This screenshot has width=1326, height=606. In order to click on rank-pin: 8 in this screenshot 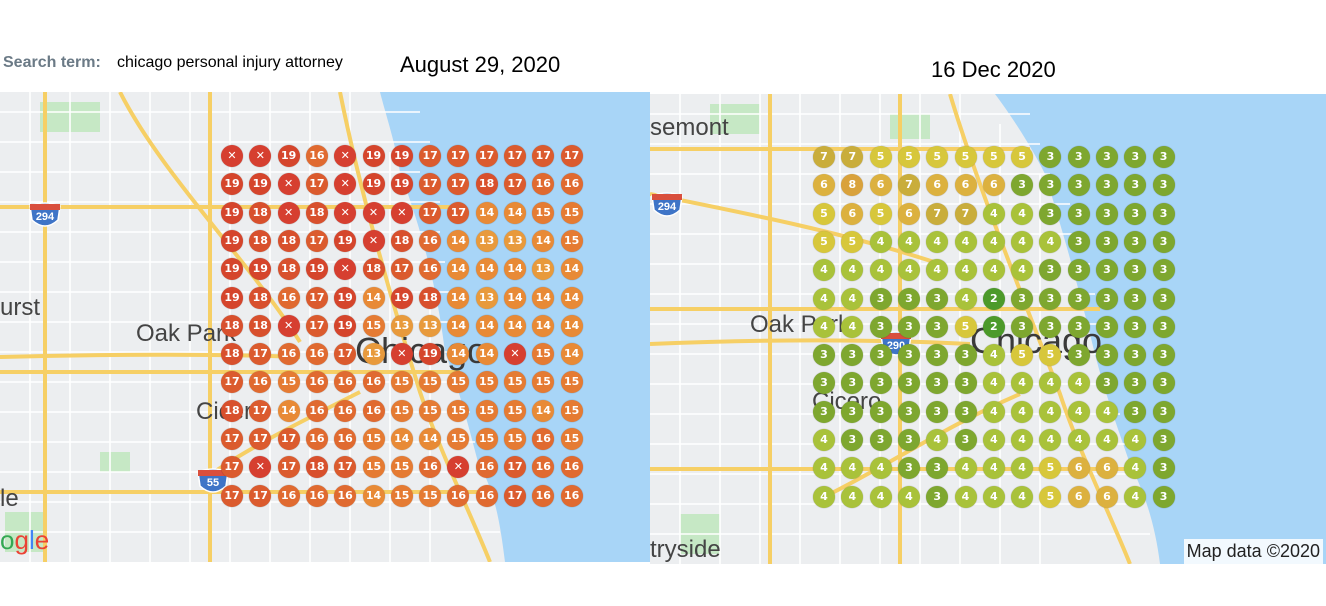, I will do `click(852, 185)`.